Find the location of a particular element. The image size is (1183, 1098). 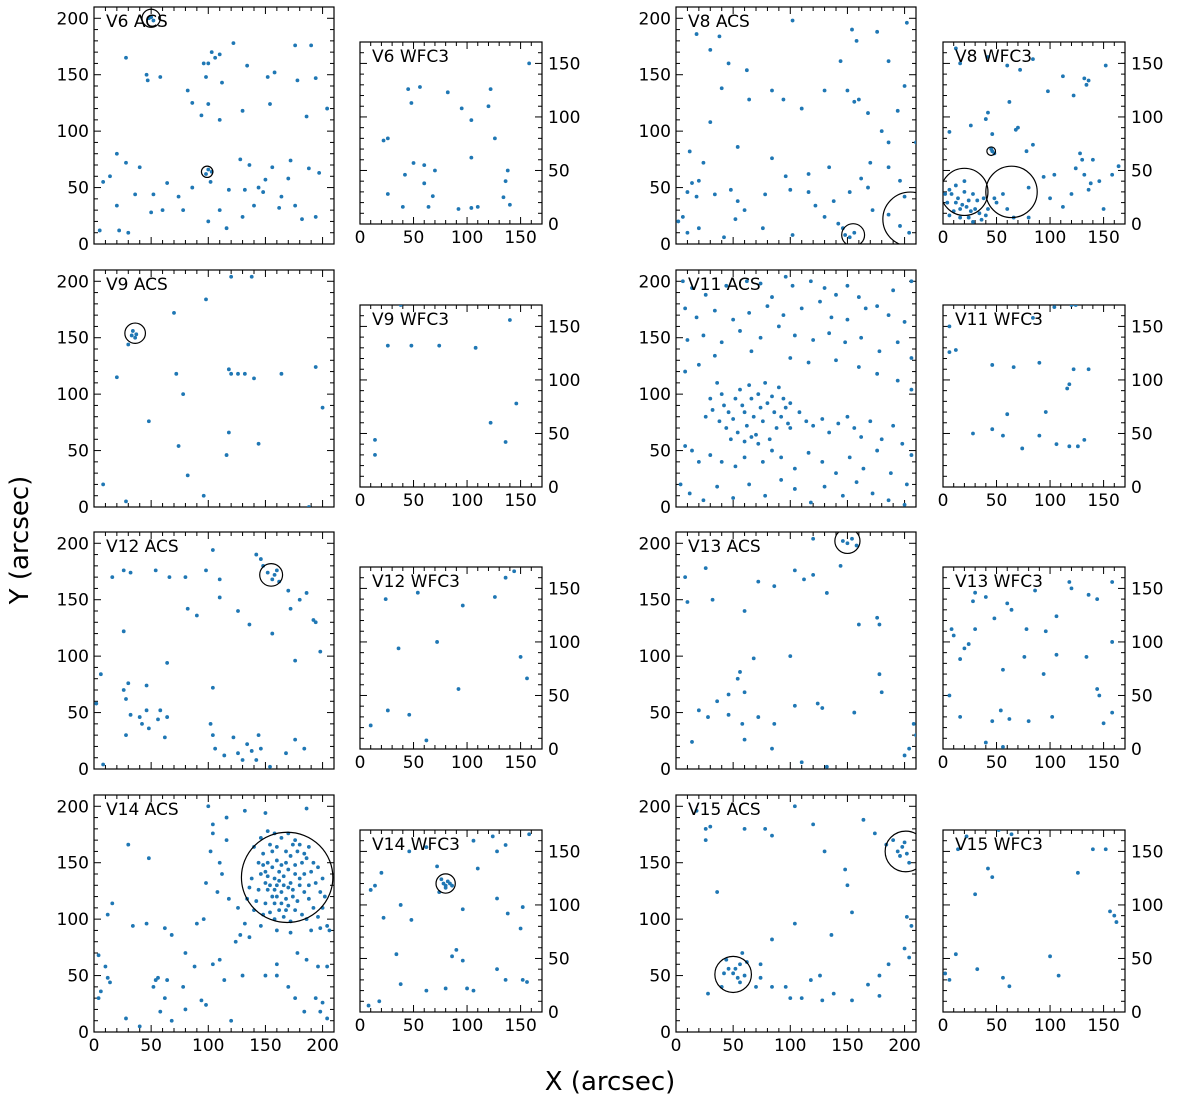

region-circle is located at coordinates (853, 233).